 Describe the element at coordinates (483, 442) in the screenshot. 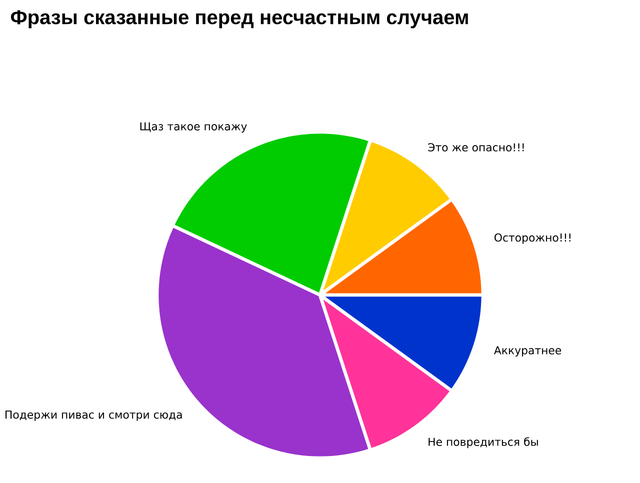

I see `slice-label: Не повредиться бы` at that location.